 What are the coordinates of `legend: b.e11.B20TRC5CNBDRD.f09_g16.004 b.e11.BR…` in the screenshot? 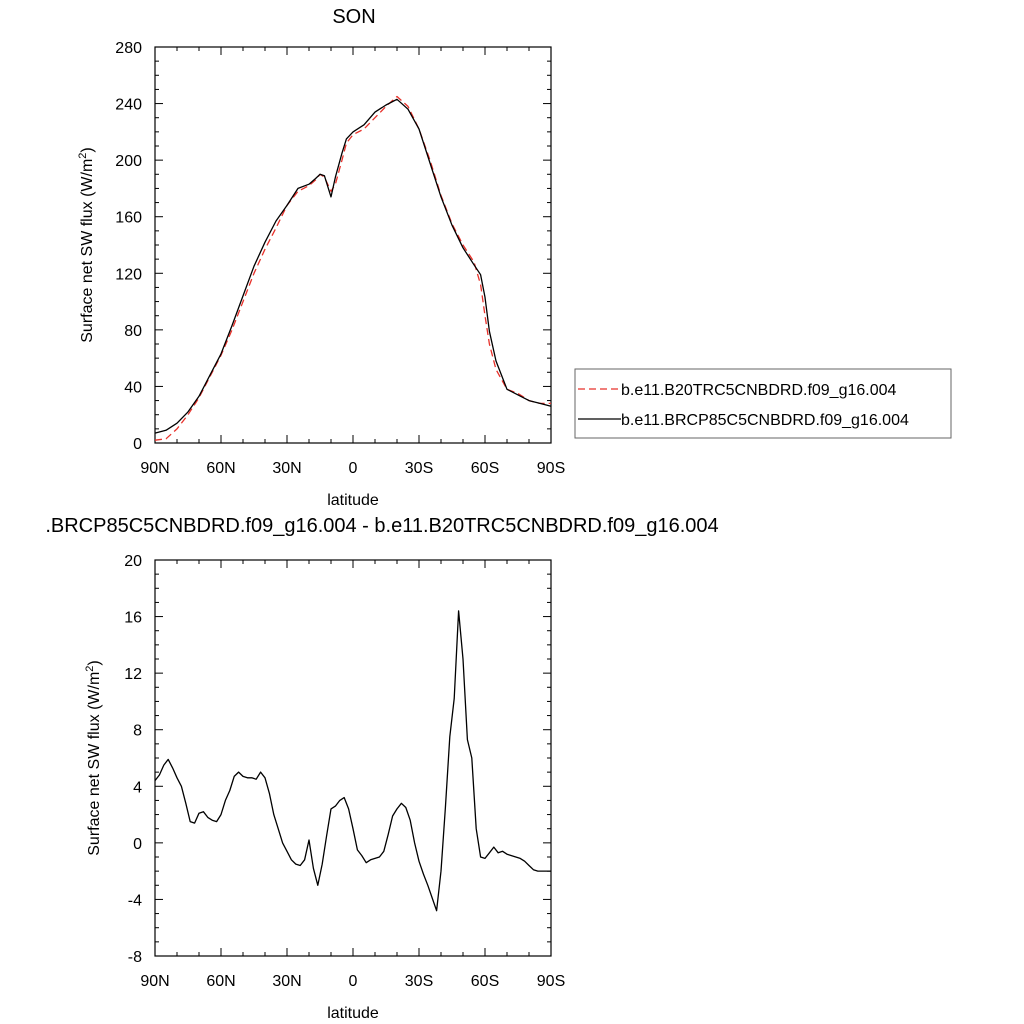 It's located at (763, 403).